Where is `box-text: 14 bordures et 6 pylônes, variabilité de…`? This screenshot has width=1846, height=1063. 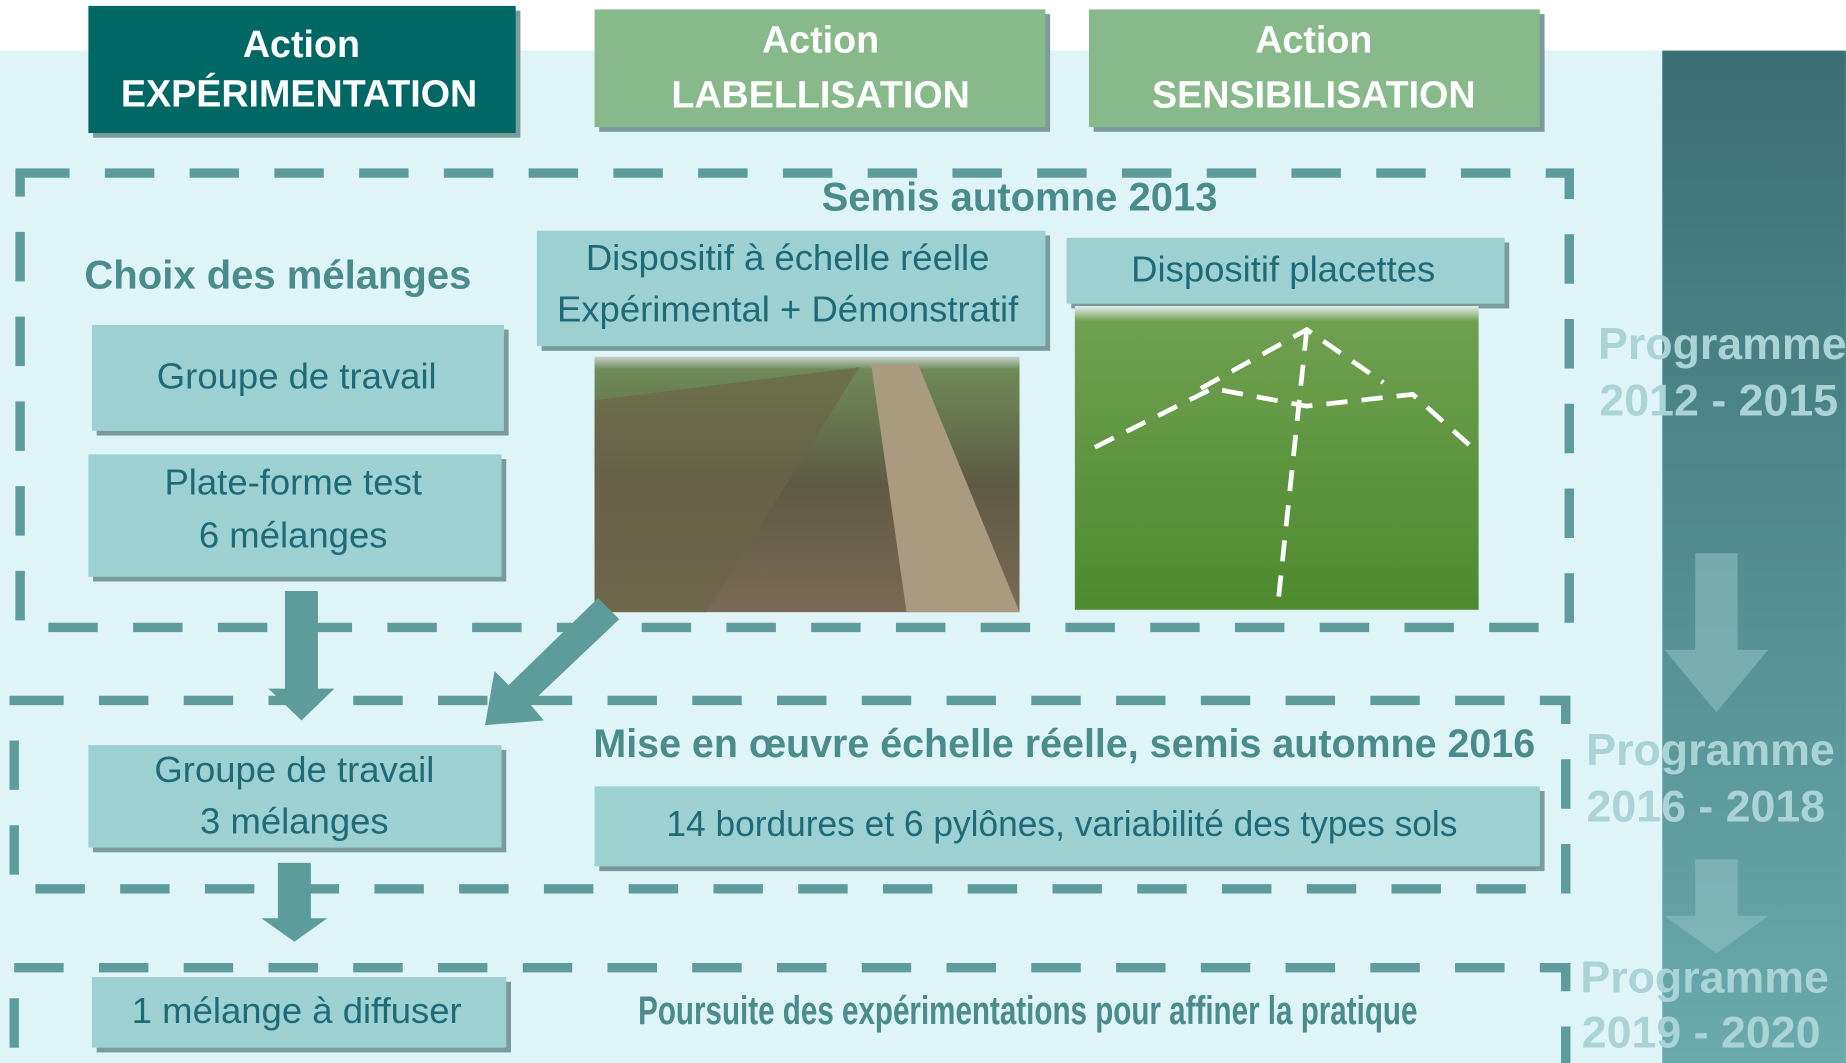
box-text: 14 bordures et 6 pylônes, variabilité de… is located at coordinates (1061, 823).